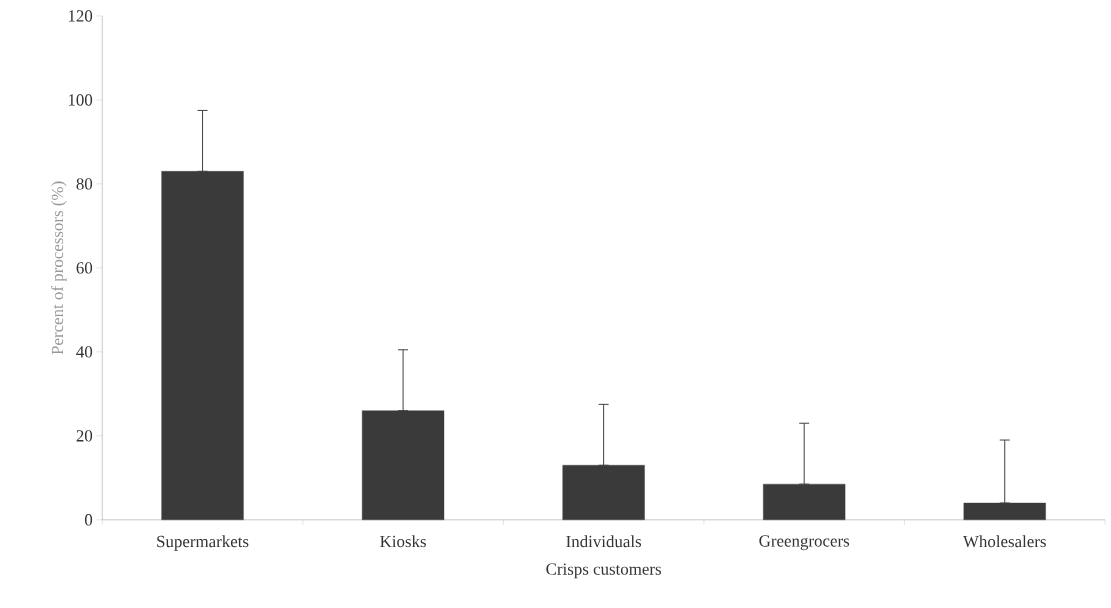 This screenshot has width=1111, height=608. I want to click on y-axis-title: Percent of processors (%), so click(59, 268).